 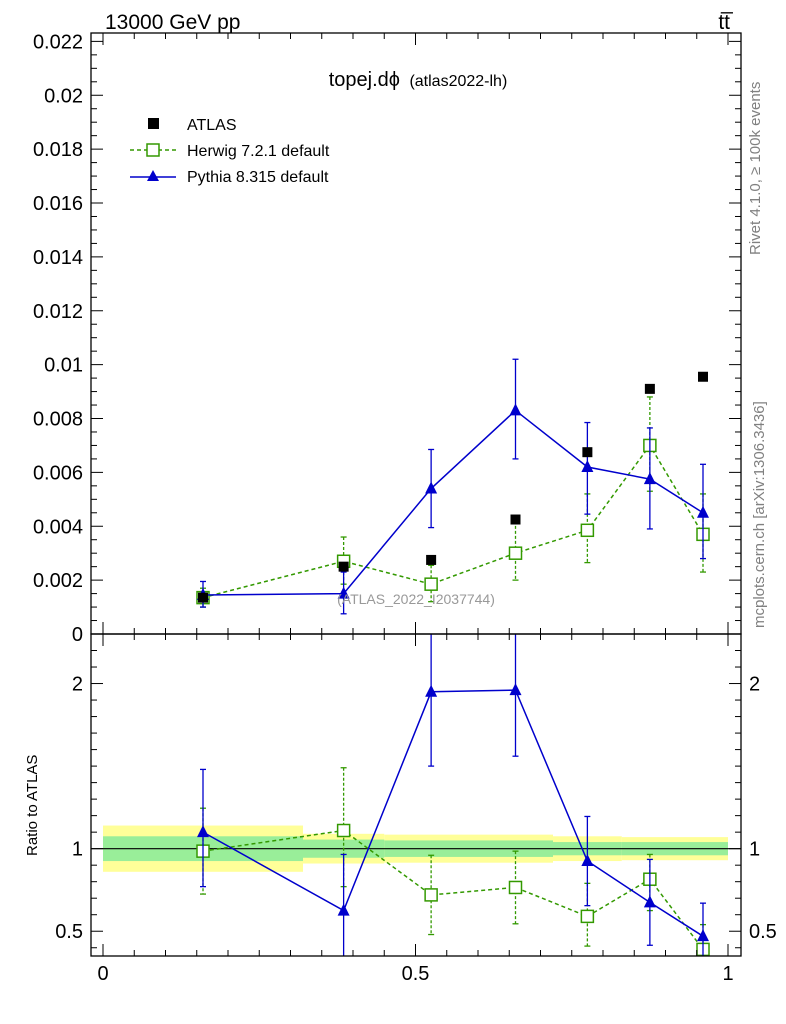 What do you see at coordinates (77, 685) in the screenshot?
I see `ratio-y-tick-label: 2` at bounding box center [77, 685].